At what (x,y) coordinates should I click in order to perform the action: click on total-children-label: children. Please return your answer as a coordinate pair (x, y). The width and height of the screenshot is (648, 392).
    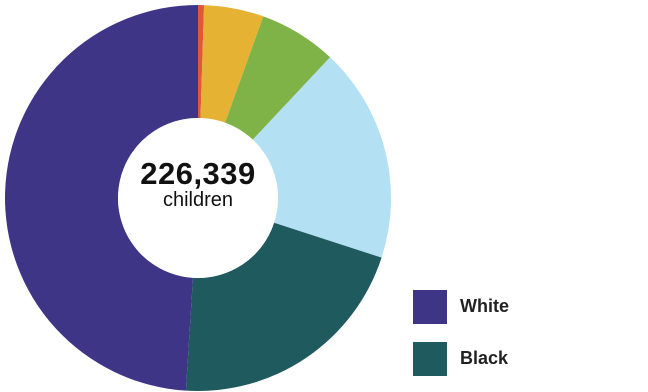
    Looking at the image, I should click on (198, 200).